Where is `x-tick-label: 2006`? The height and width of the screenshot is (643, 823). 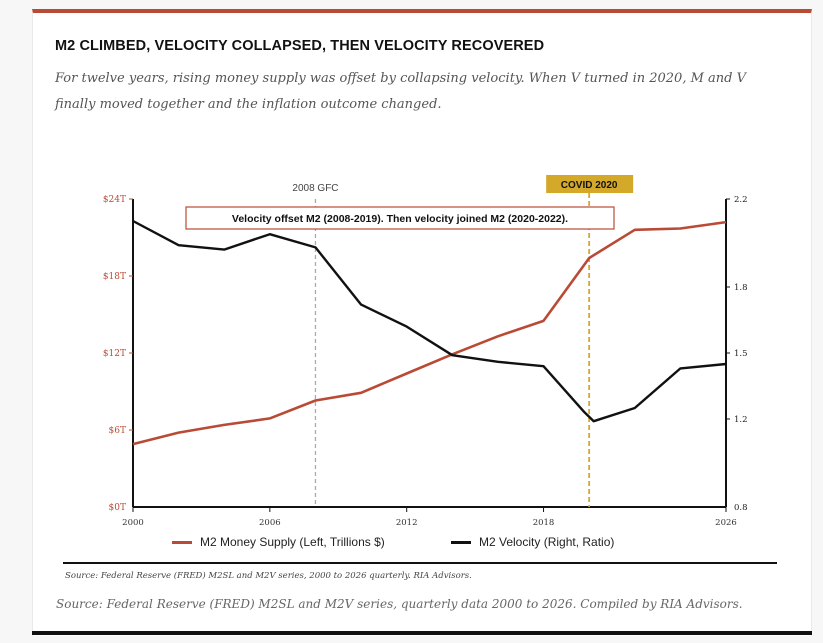 x-tick-label: 2006 is located at coordinates (270, 523).